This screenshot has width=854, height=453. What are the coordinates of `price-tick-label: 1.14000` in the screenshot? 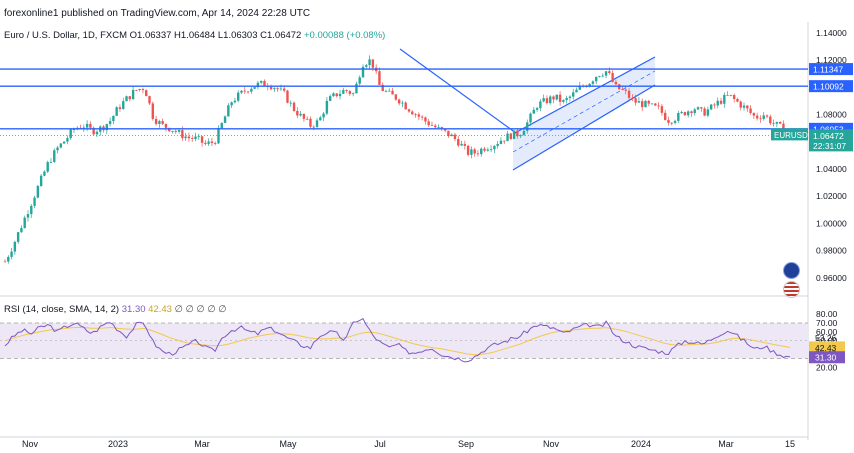 It's located at (831, 33).